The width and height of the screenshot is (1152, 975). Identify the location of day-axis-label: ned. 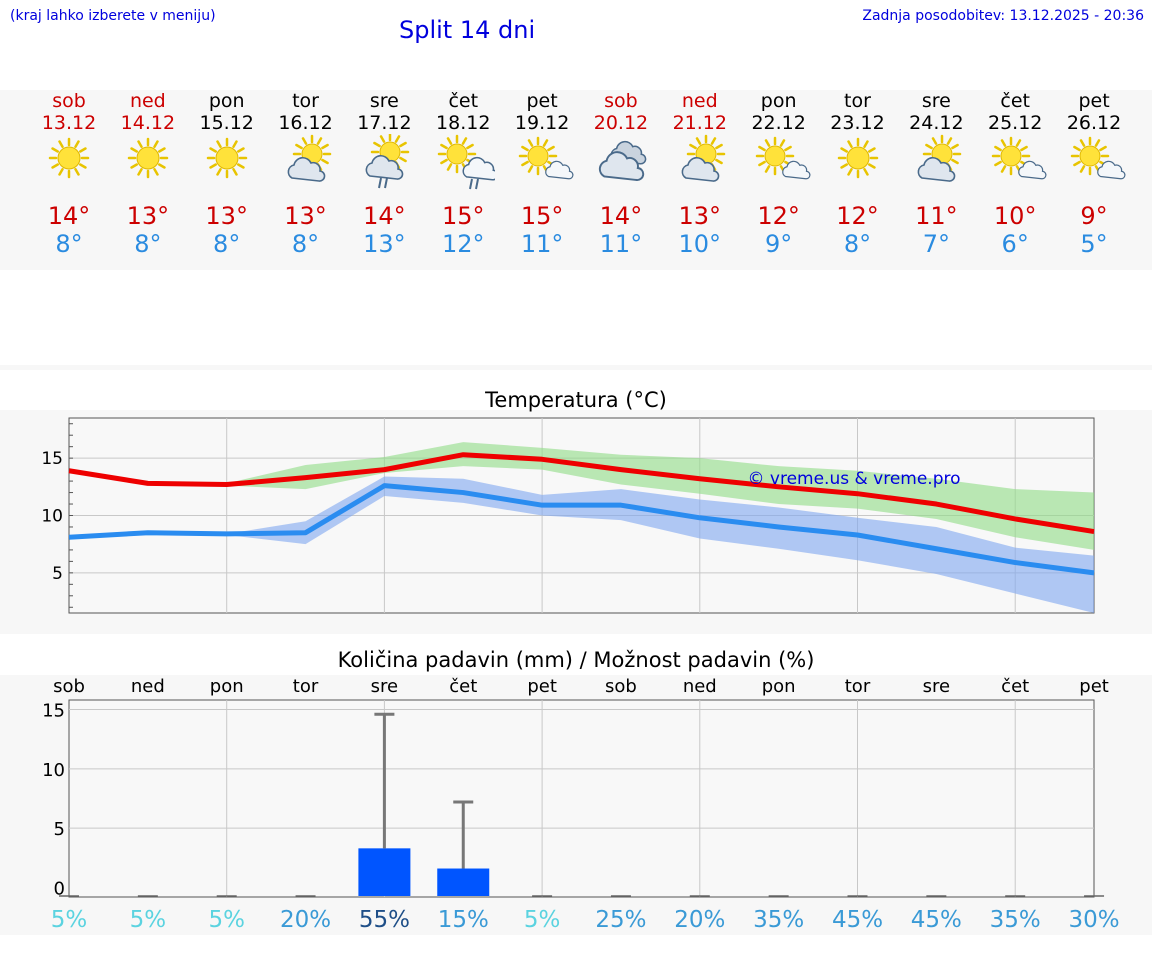
(148, 686).